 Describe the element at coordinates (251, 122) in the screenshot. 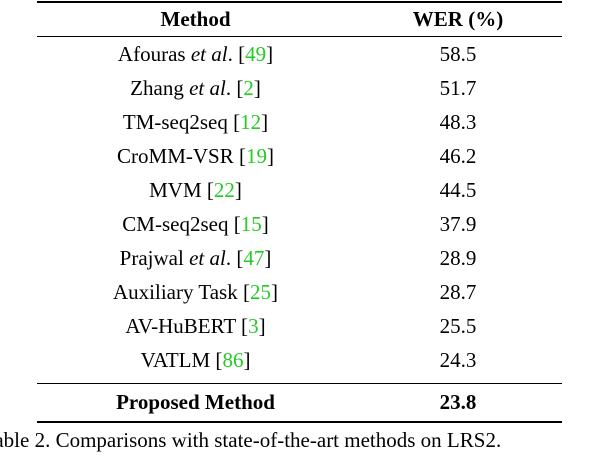

I see `citation-link: 12` at that location.